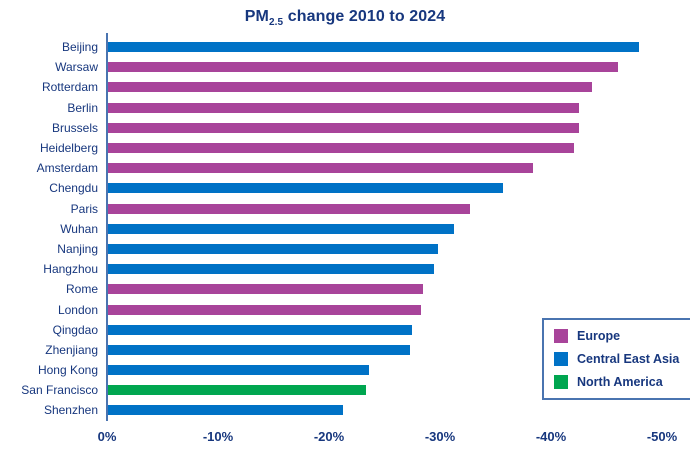 This screenshot has height=452, width=690. I want to click on bar-row: Shenzhen, so click(345, 410).